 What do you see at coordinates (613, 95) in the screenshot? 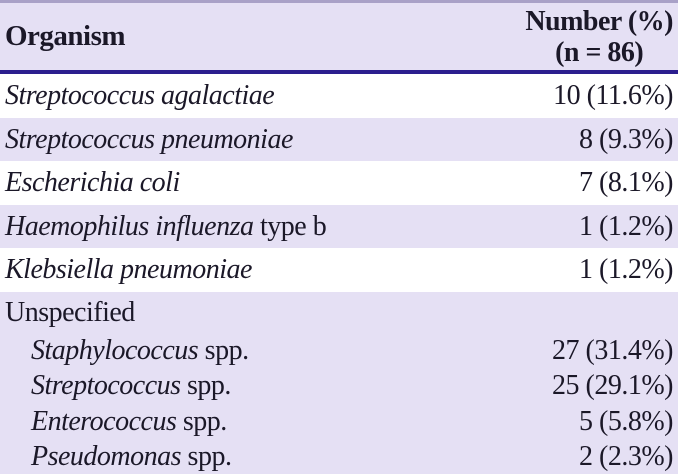
I see `count-value: 10 (11.6%)` at bounding box center [613, 95].